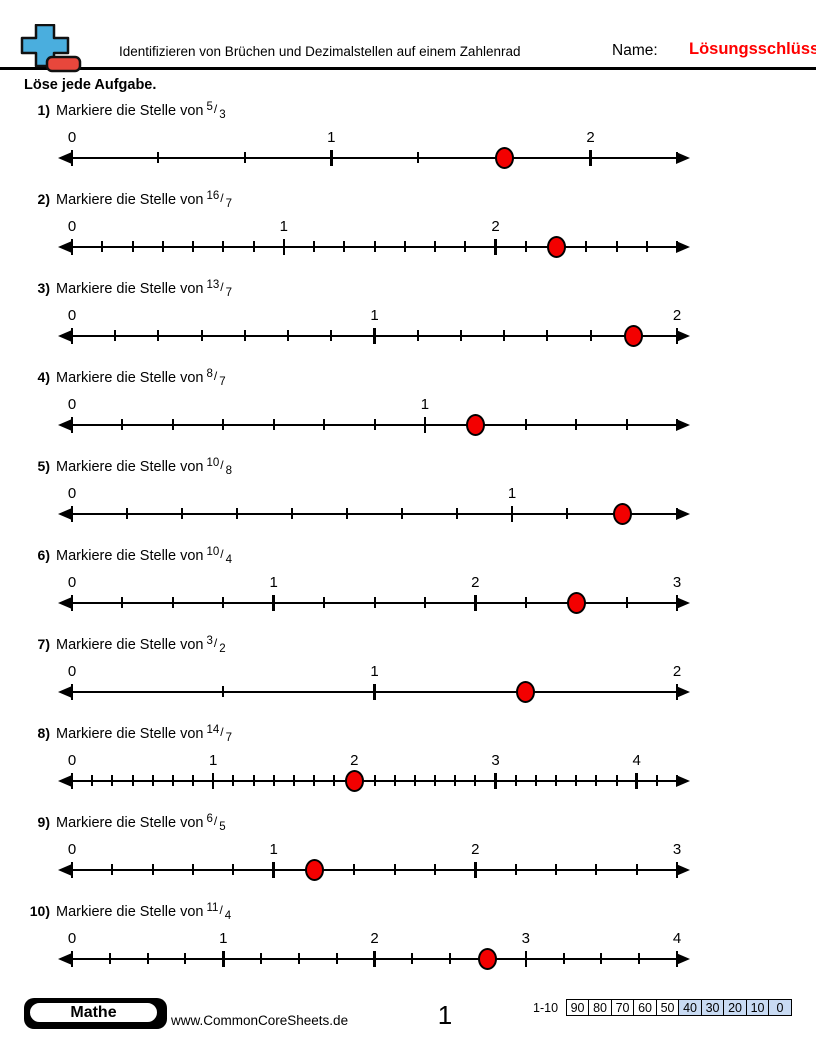  Describe the element at coordinates (212, 908) in the screenshot. I see `fraction-numerator: 11` at that location.